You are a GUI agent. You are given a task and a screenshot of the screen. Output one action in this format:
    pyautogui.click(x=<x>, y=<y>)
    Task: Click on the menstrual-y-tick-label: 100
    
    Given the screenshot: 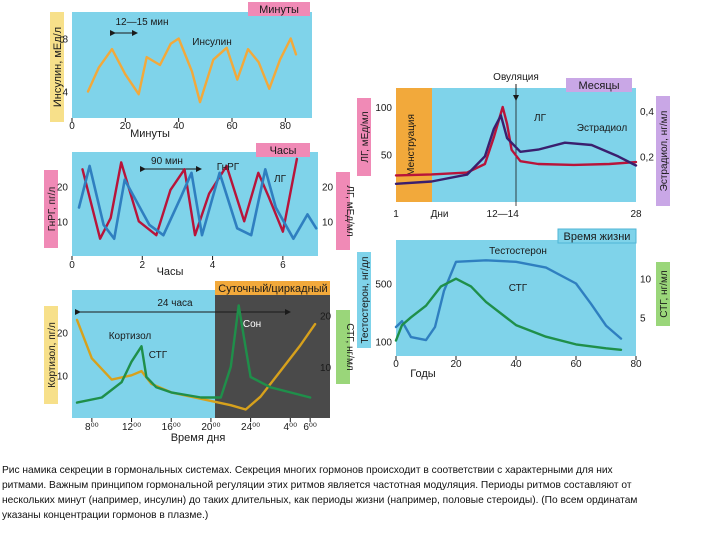 What is the action you would take?
    pyautogui.click(x=383, y=108)
    